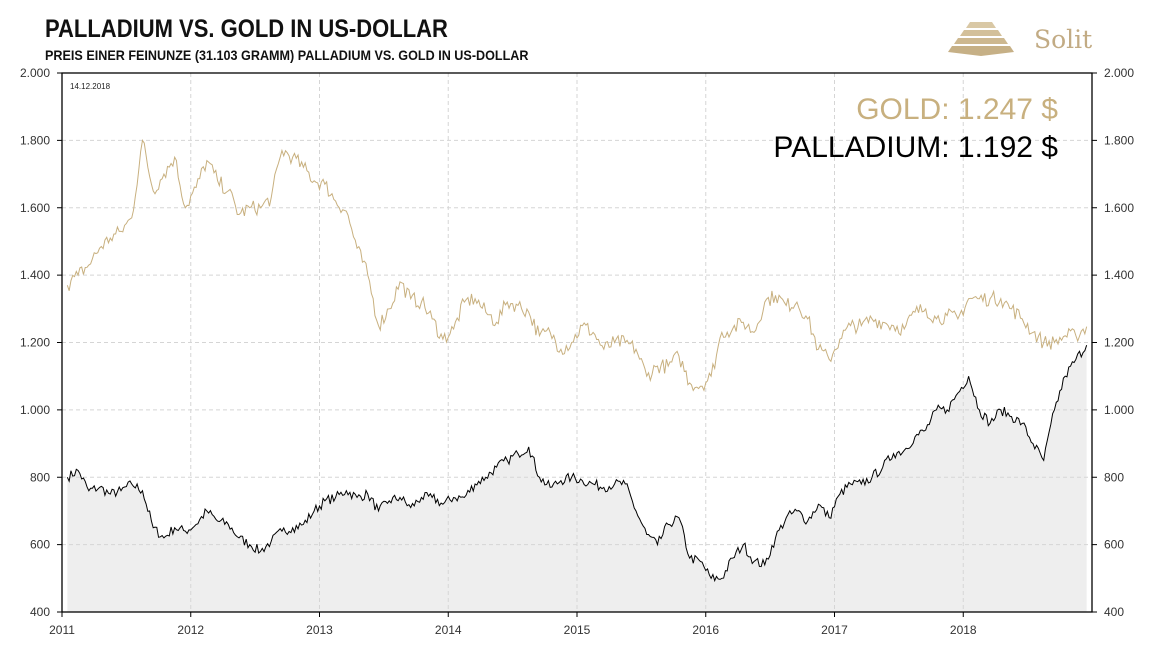  What do you see at coordinates (1119, 73) in the screenshot?
I see `y-tick-label-right: 2.000` at bounding box center [1119, 73].